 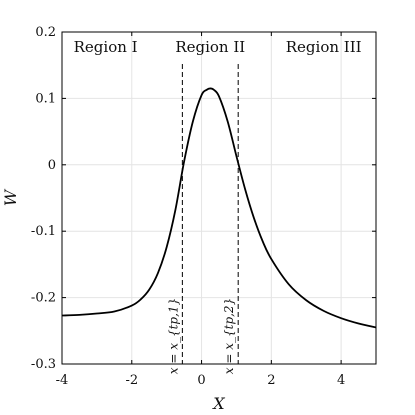 What do you see at coordinates (45, 32) in the screenshot?
I see `y-tick-label: 0.2` at bounding box center [45, 32].